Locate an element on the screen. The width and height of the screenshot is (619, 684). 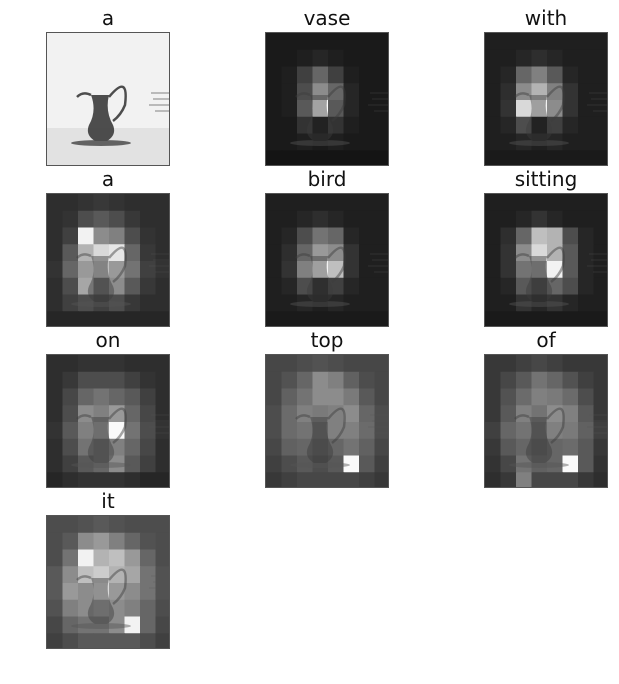
panel-word-label: sitting is located at coordinates (546, 179).